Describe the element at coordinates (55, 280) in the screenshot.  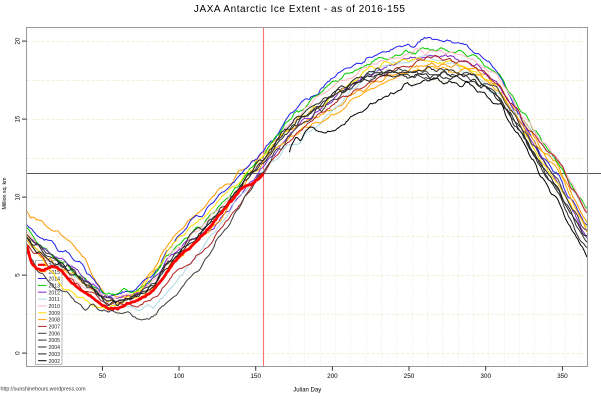
I see `svg-text: 2014` at that location.